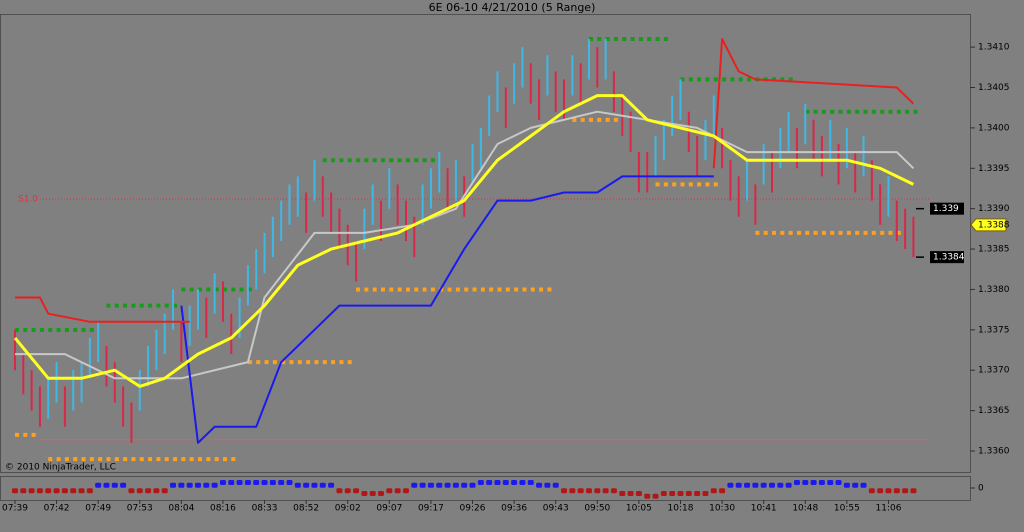  What do you see at coordinates (140, 509) in the screenshot?
I see `x-tick-label: 07:53` at bounding box center [140, 509].